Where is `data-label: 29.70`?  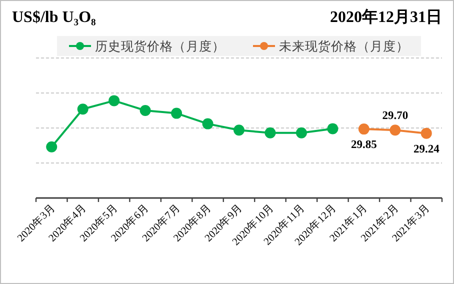 data-label: 29.70 is located at coordinates (395, 116).